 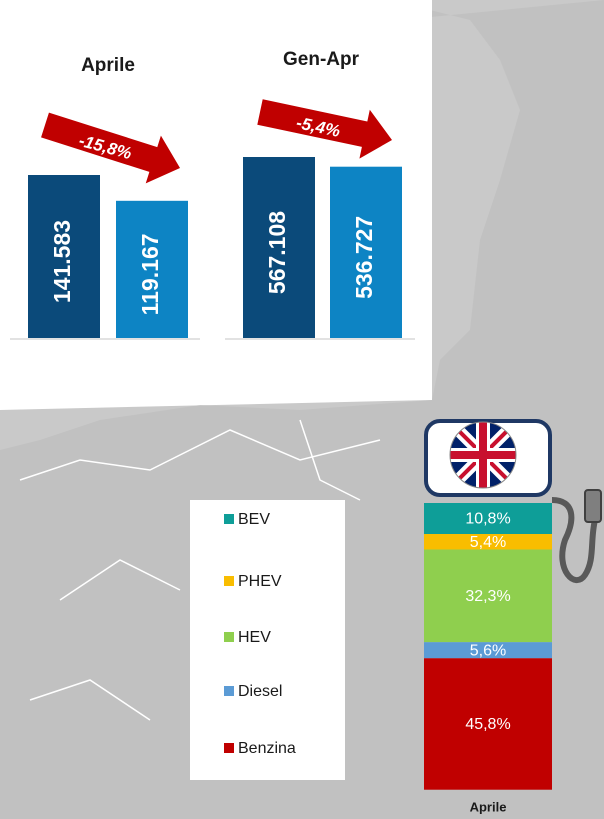 I want to click on fuel-pump, so click(x=513, y=501).